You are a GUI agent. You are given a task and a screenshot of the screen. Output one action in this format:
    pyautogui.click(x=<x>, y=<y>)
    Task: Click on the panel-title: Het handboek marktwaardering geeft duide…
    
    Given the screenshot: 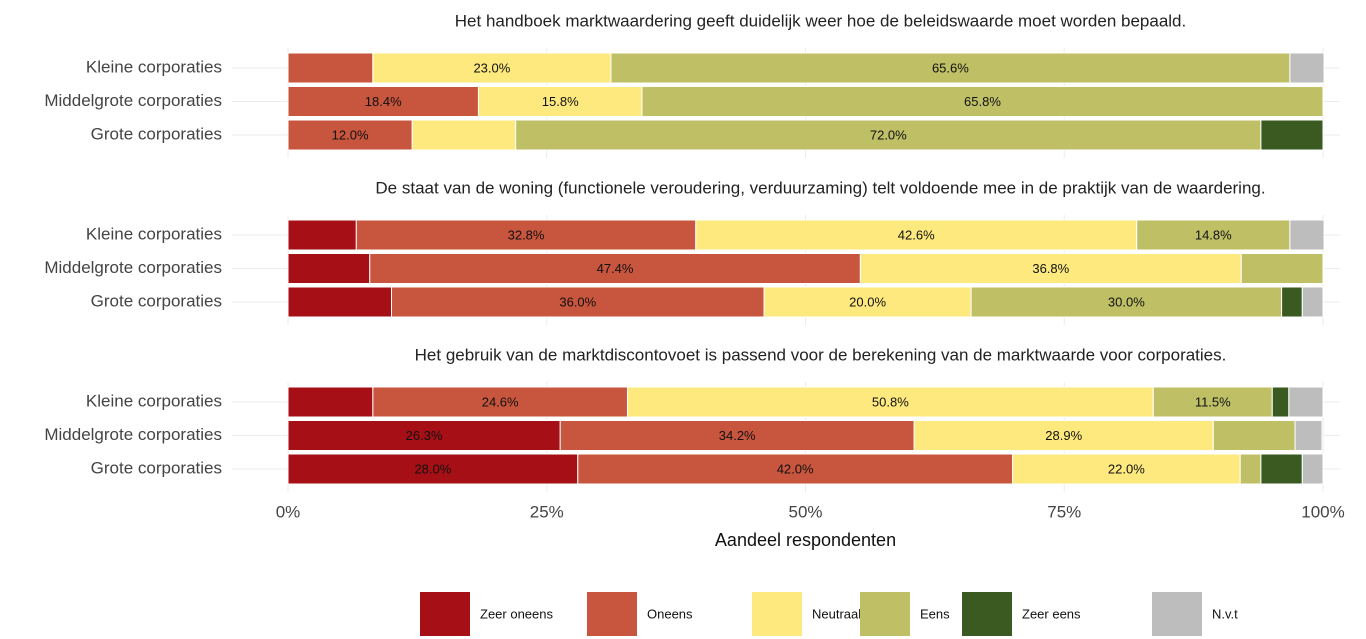 What is the action you would take?
    pyautogui.click(x=820, y=20)
    